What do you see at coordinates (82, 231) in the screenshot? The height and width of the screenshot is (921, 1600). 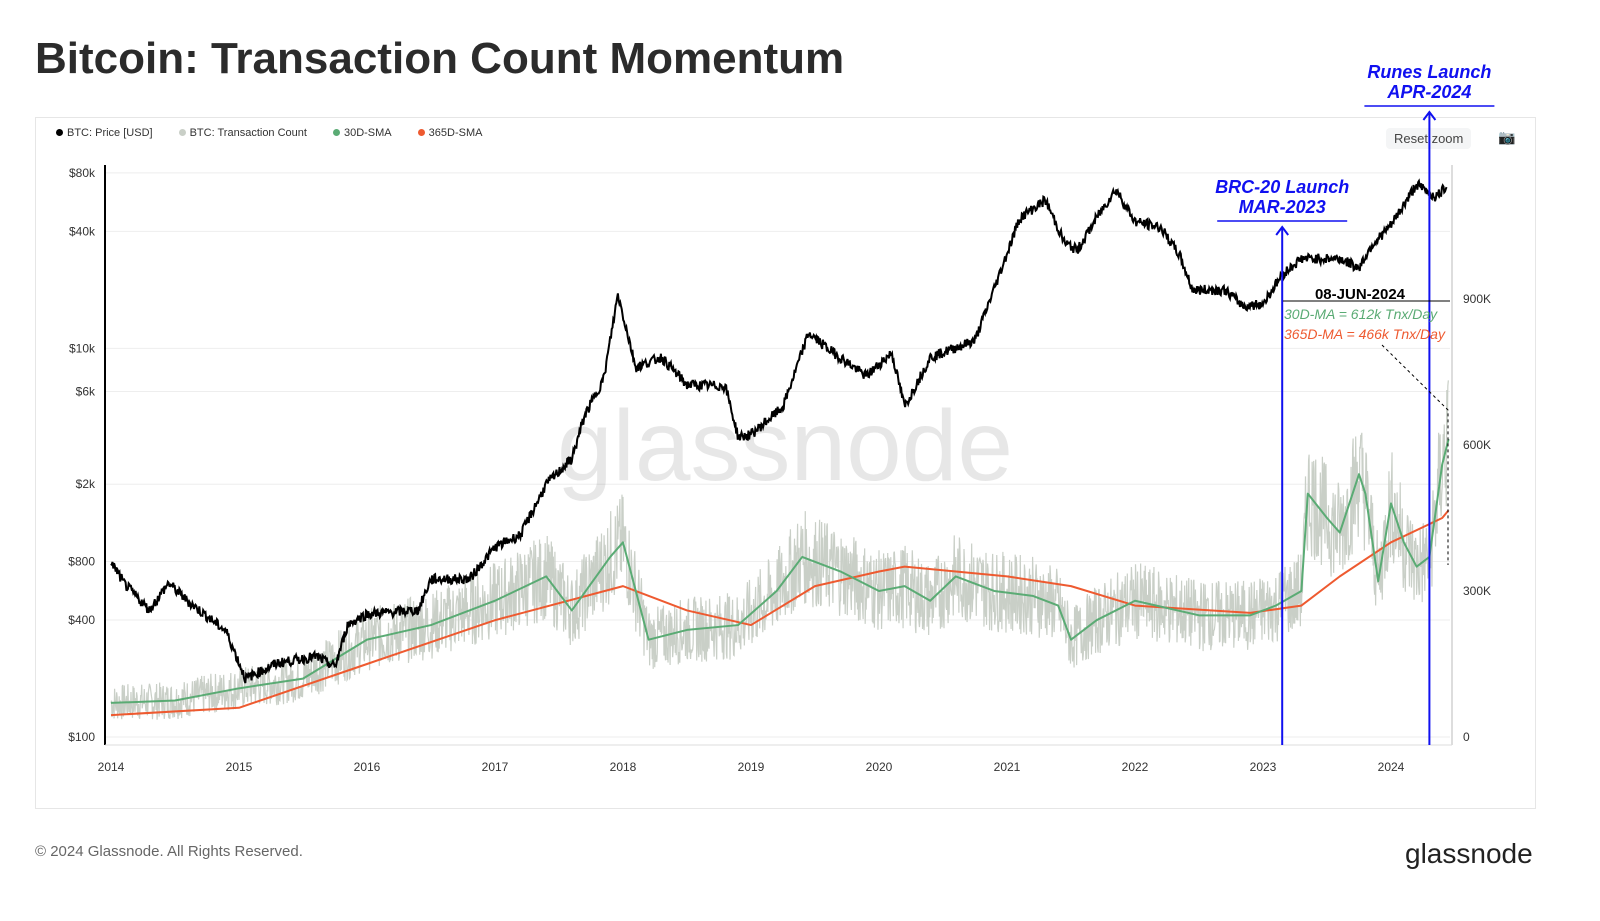 I see `y-left-tick-label: $40k` at bounding box center [82, 231].